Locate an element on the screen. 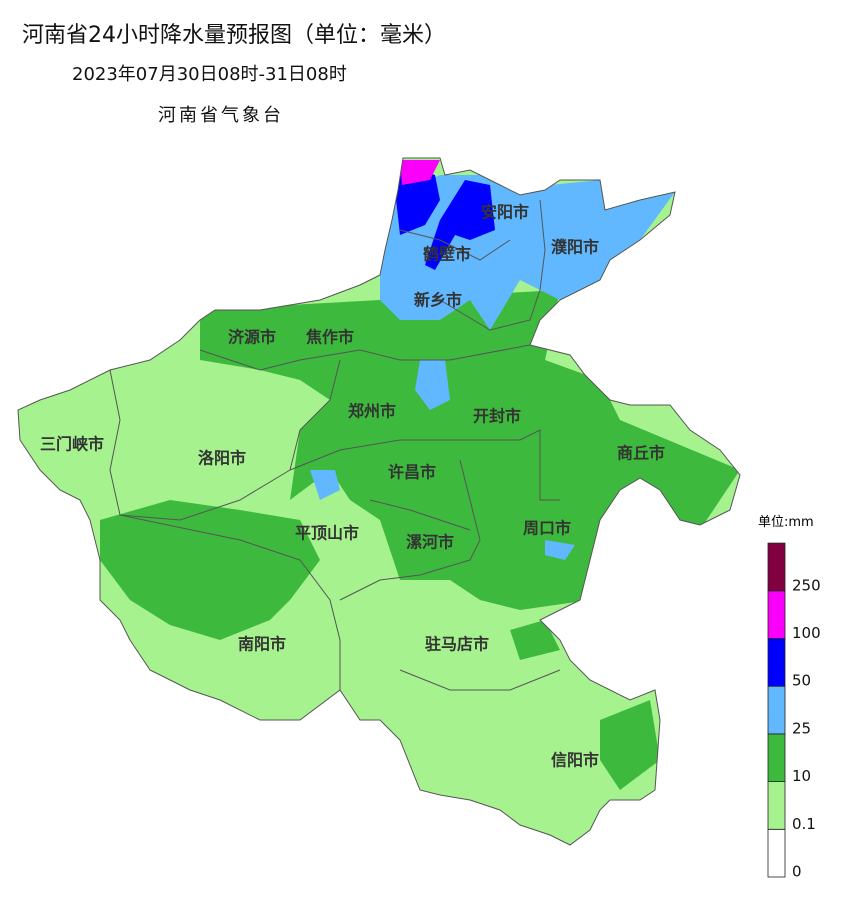  city-label: 周口市 is located at coordinates (547, 528).